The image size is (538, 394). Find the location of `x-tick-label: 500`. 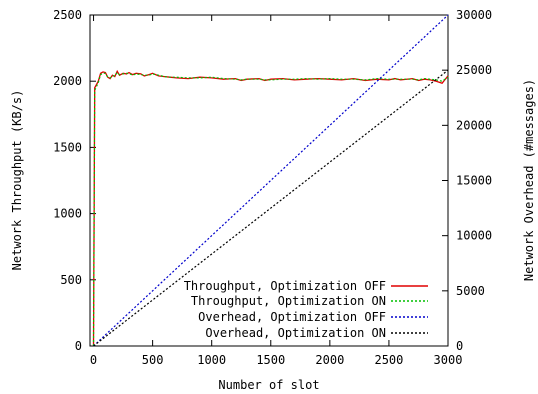

x-tick-label: 500 is located at coordinates (153, 360).